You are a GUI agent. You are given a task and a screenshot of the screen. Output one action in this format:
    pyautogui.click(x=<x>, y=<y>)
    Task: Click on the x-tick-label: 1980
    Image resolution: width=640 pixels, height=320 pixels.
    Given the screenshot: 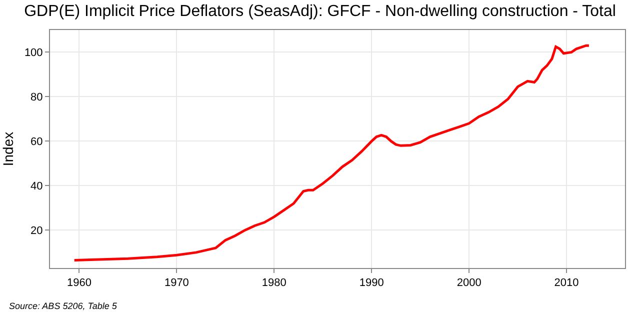 What is the action you would take?
    pyautogui.click(x=274, y=283)
    